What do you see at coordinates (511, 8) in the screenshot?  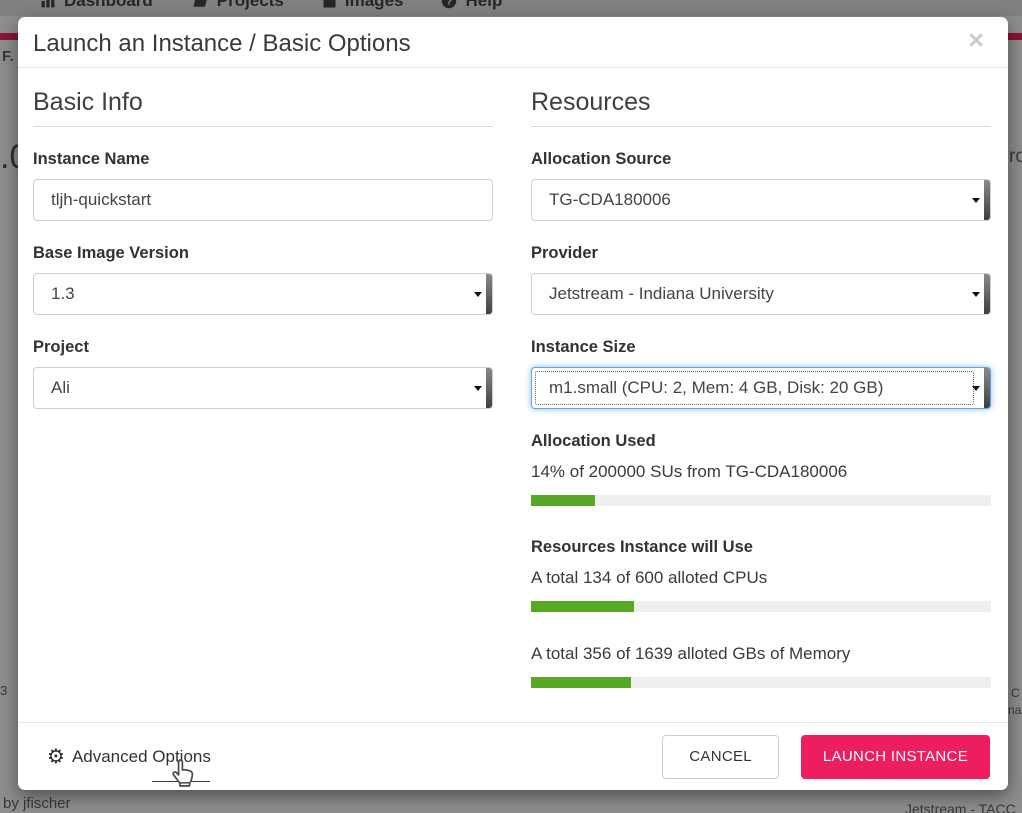 I see `background-navbar: Dashboard Projects Images ? Help` at bounding box center [511, 8].